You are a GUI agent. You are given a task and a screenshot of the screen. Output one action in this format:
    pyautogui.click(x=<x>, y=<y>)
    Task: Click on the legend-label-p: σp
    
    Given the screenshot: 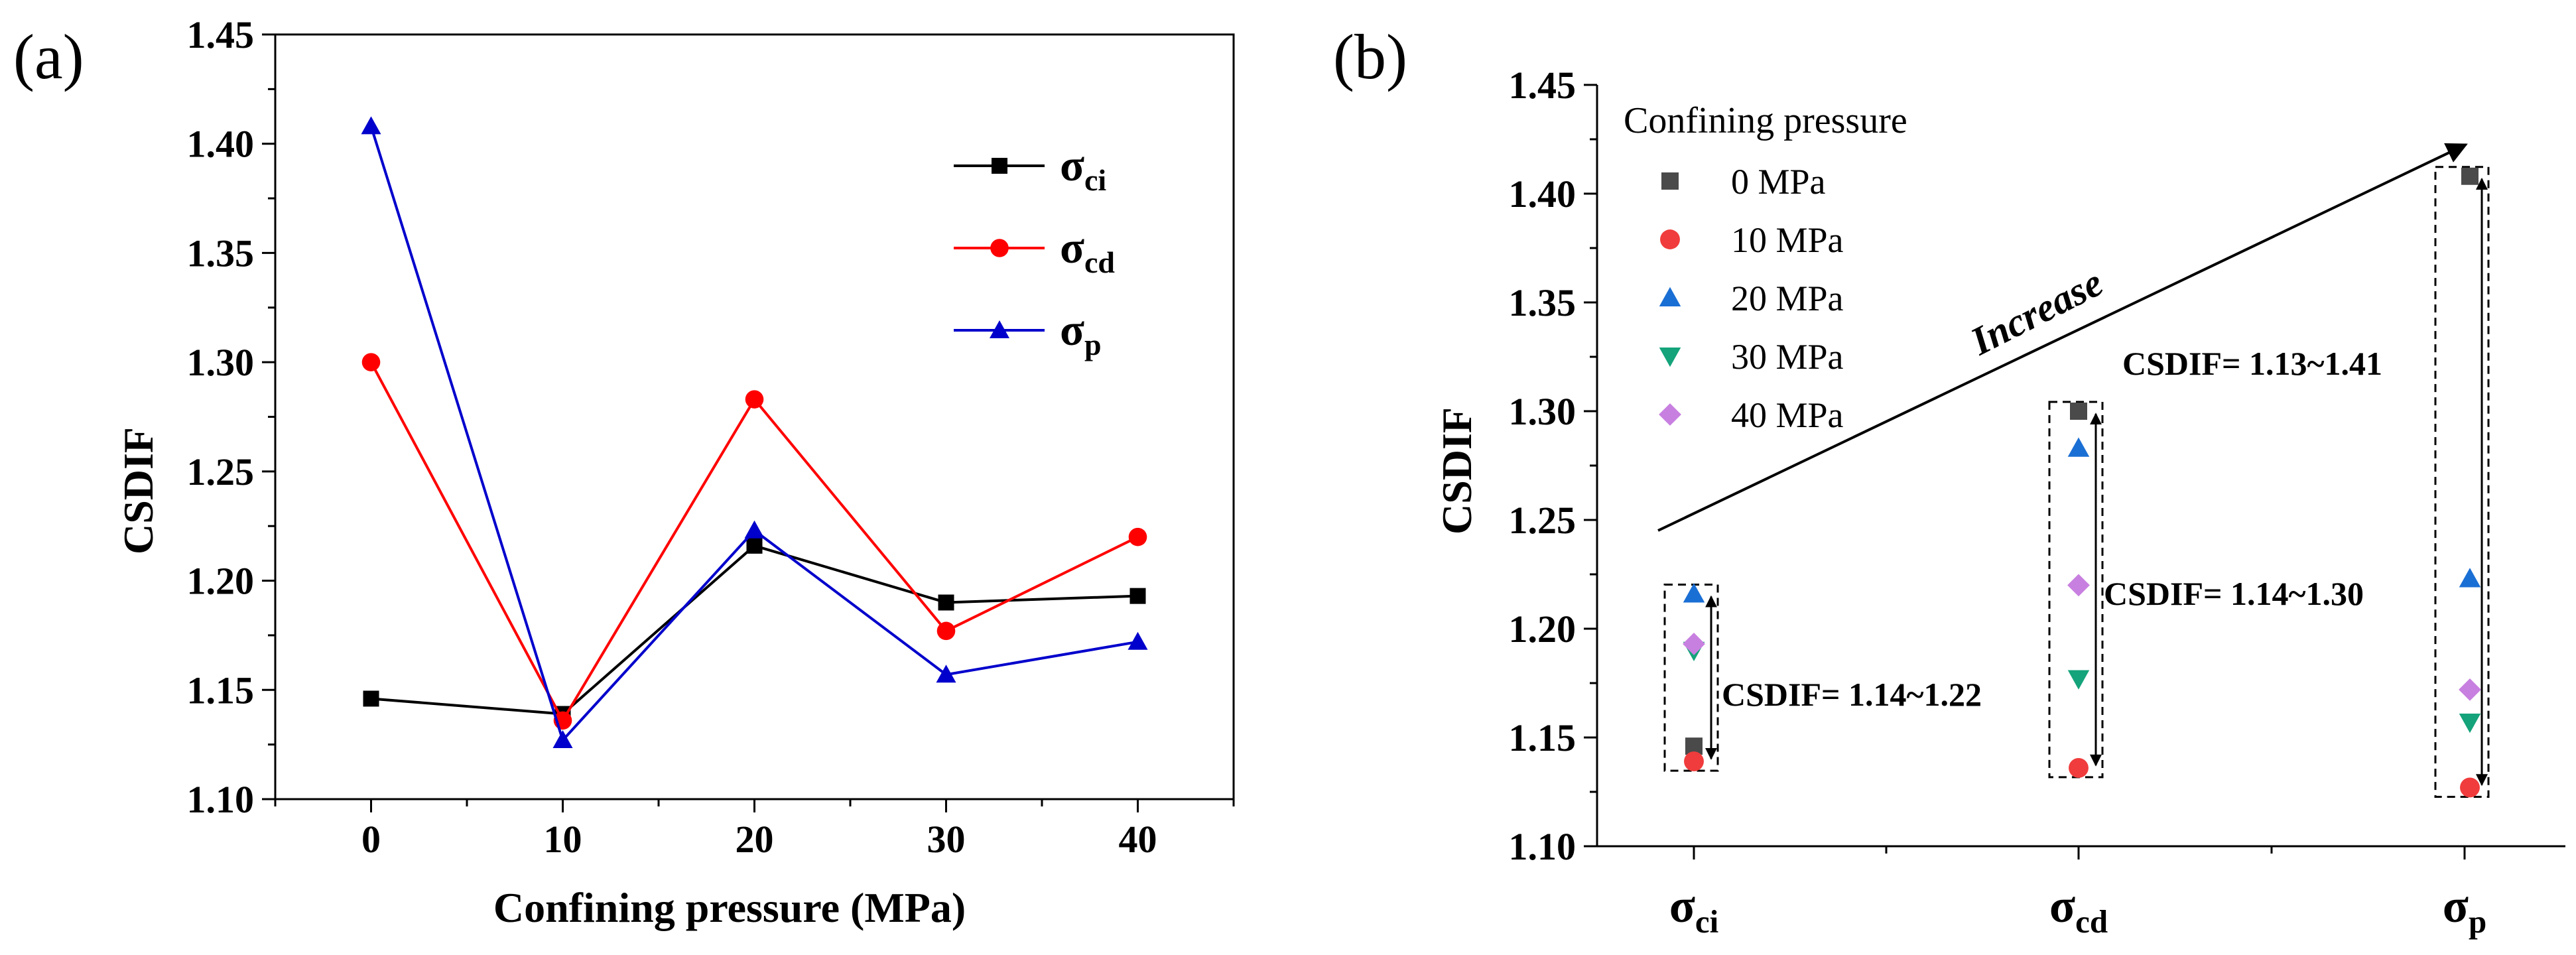 What is the action you would take?
    pyautogui.click(x=1081, y=332)
    